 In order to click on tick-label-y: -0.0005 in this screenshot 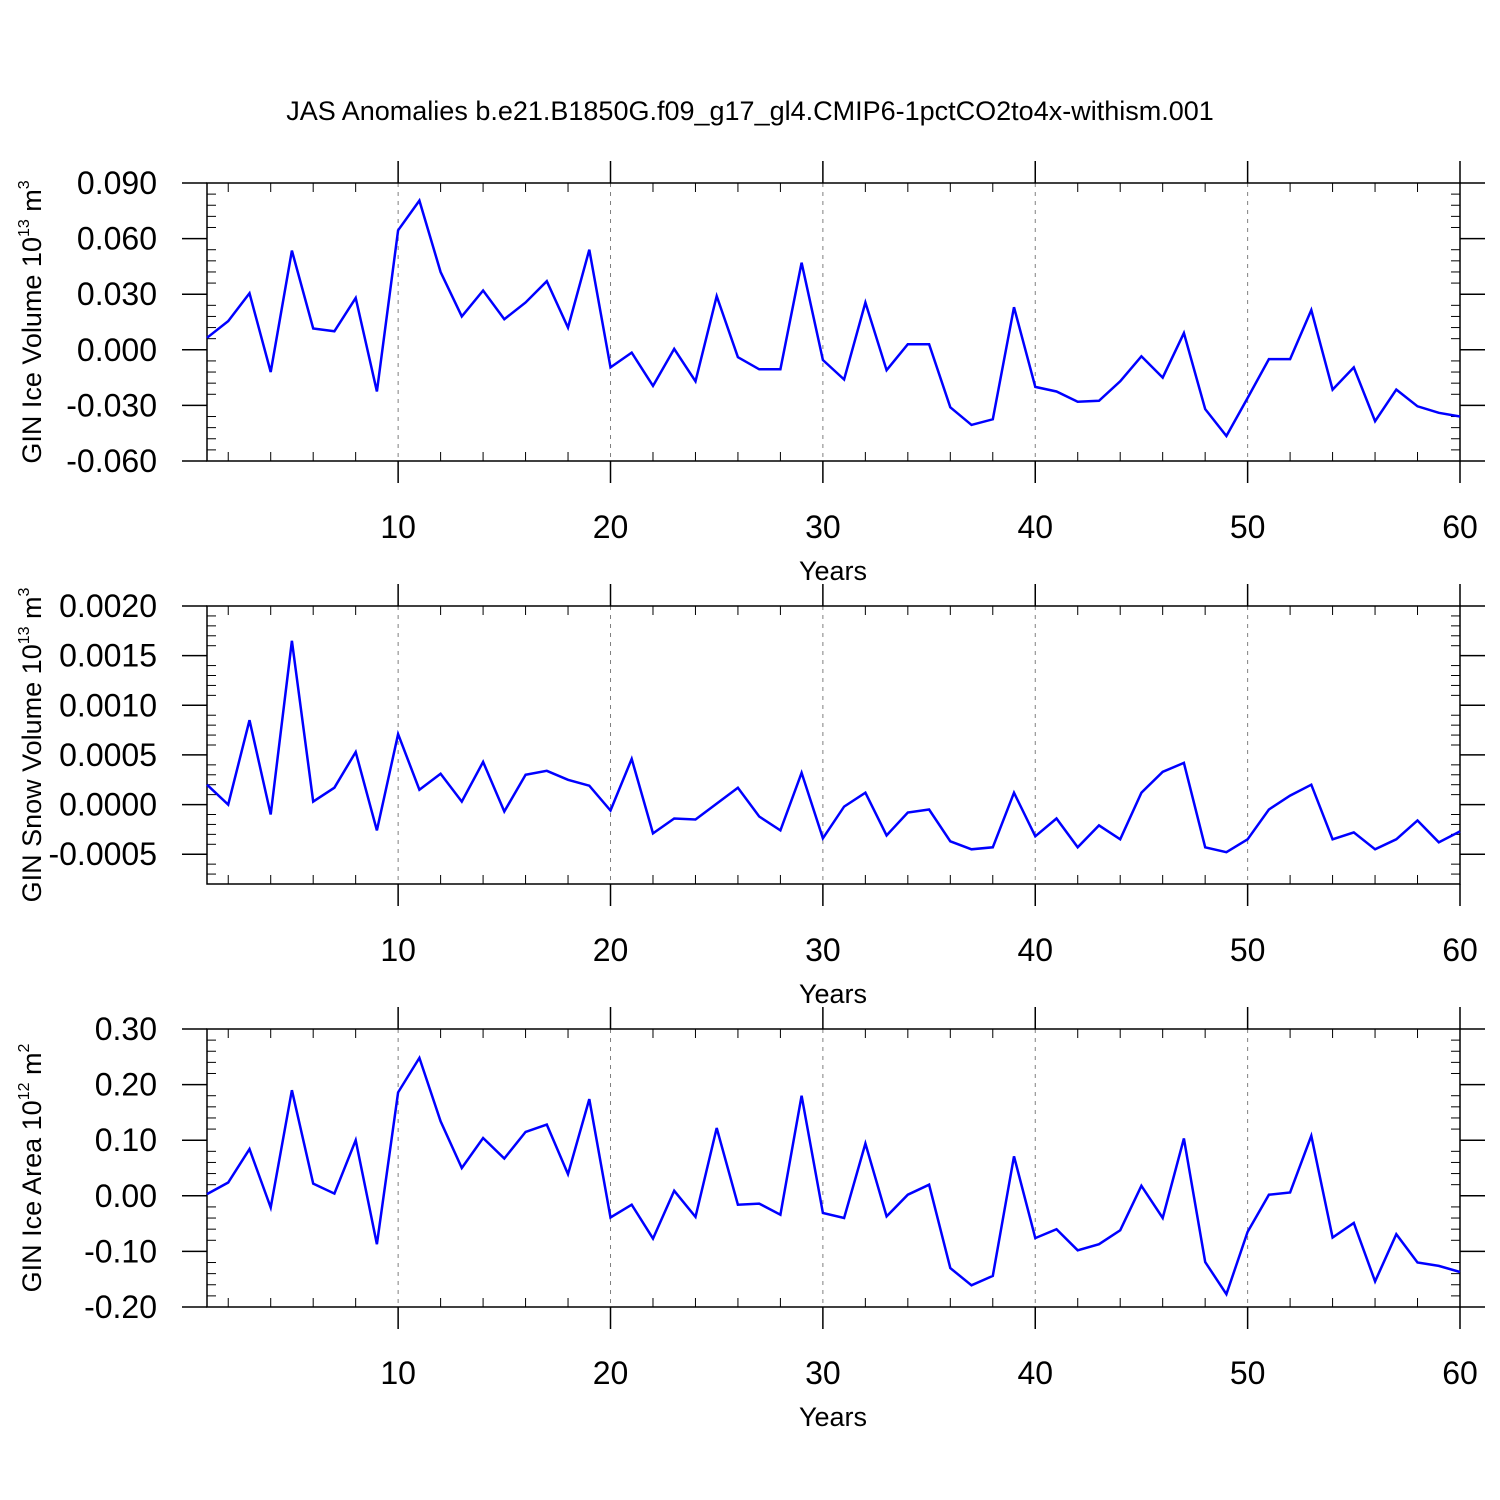, I will do `click(102, 854)`.